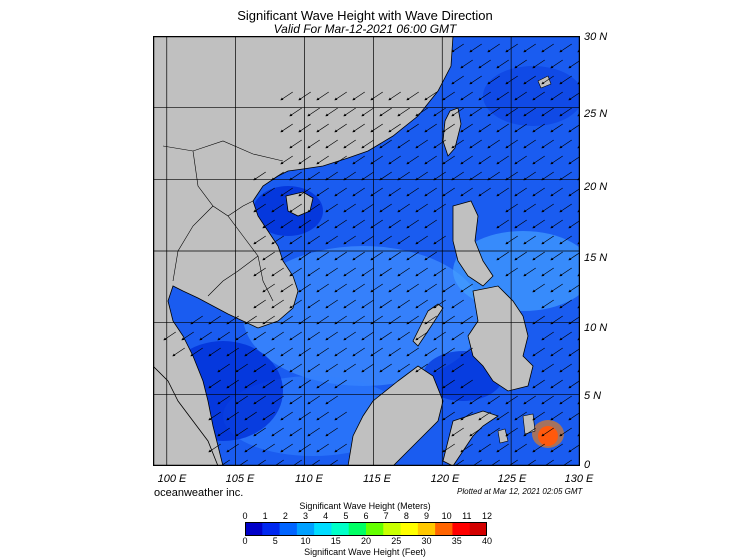 The width and height of the screenshot is (755, 560). Describe the element at coordinates (363, 316) in the screenshot. I see `sea-patch-central` at that location.